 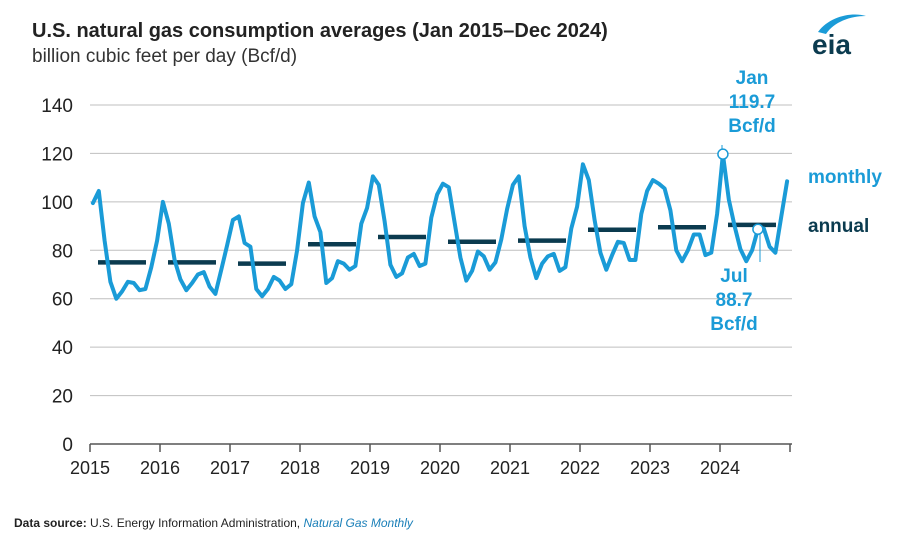 I want to click on y-tick-label: 40, so click(x=62, y=348).